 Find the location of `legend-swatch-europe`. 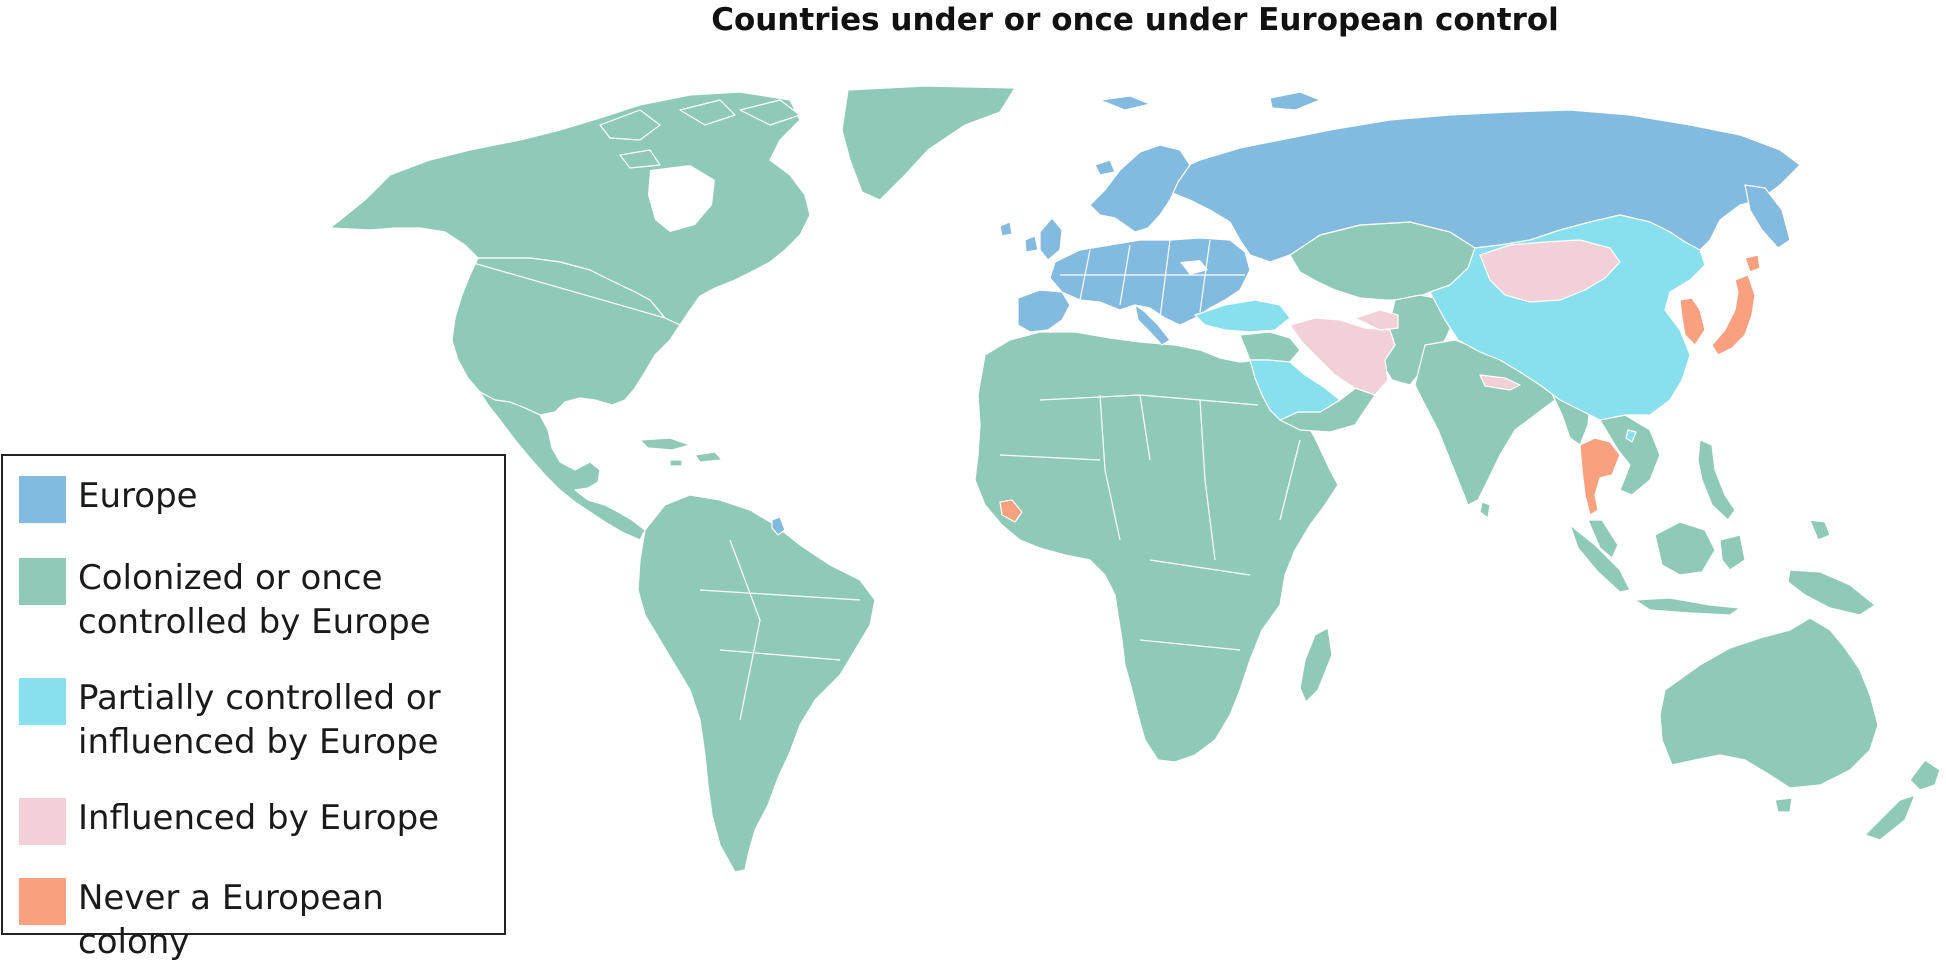

legend-swatch-europe is located at coordinates (42, 499).